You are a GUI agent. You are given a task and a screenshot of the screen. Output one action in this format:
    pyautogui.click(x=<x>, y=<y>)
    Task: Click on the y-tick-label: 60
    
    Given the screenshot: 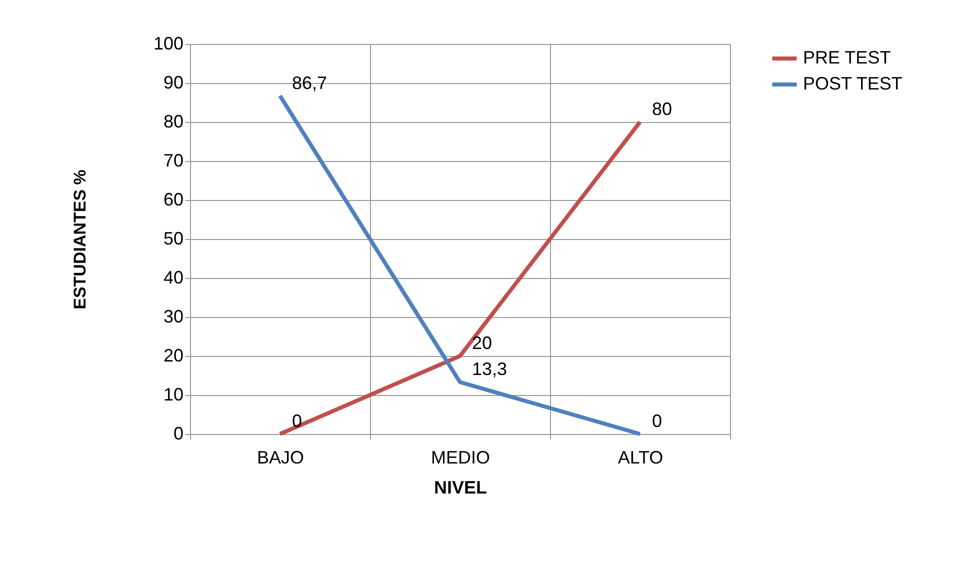 What is the action you would take?
    pyautogui.click(x=173, y=200)
    